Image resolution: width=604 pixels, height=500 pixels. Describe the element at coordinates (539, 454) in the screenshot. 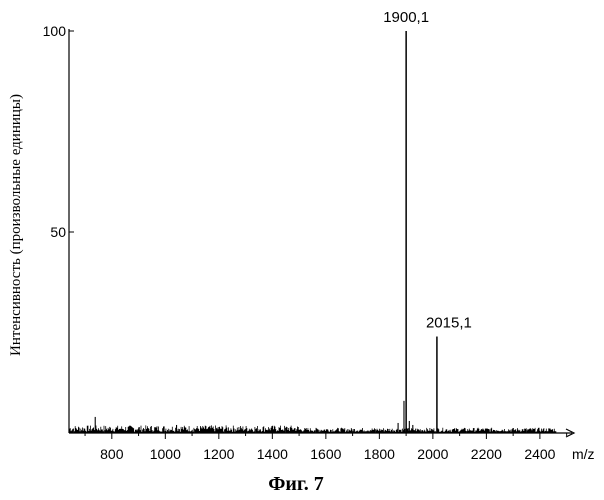

I see `x-tick-label: 2400` at that location.